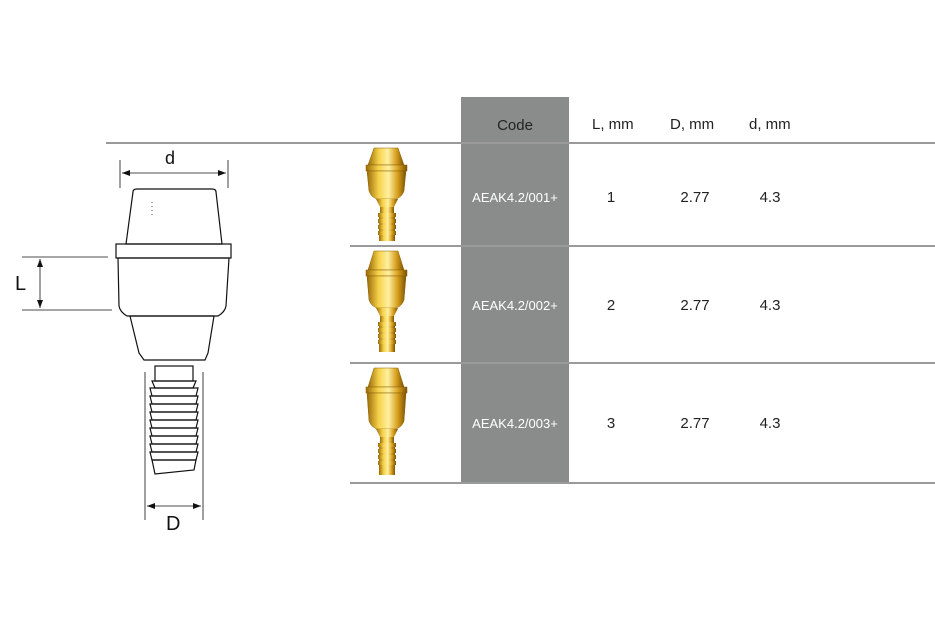 The width and height of the screenshot is (935, 625). Describe the element at coordinates (515, 305) in the screenshot. I see `code-cell: AEAK4.2/002+` at that location.